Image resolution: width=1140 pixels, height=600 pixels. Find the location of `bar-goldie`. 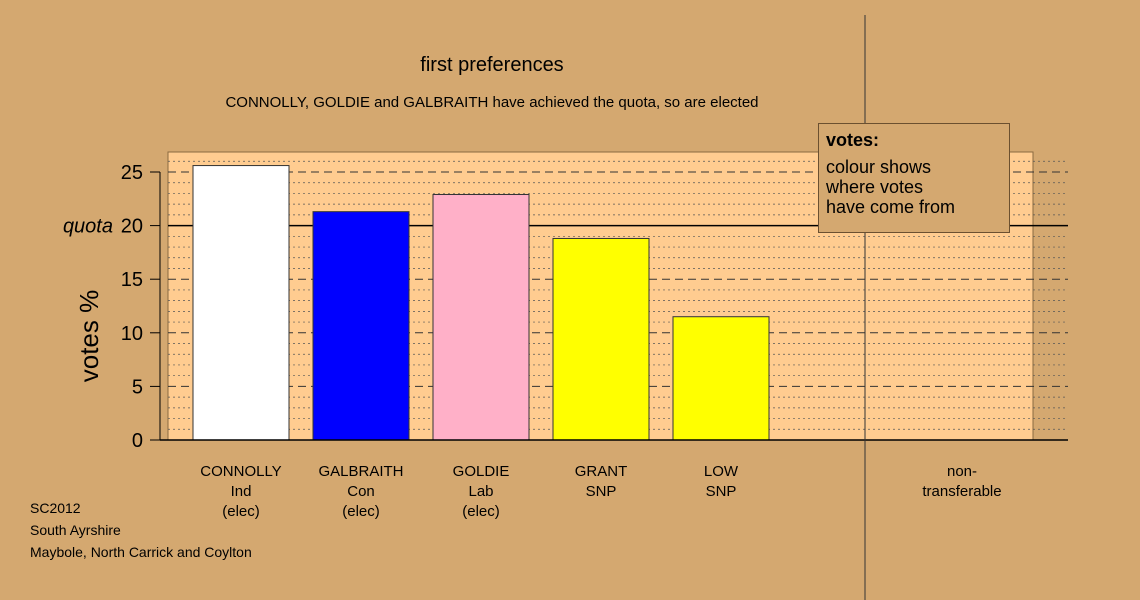

bar-goldie is located at coordinates (481, 317).